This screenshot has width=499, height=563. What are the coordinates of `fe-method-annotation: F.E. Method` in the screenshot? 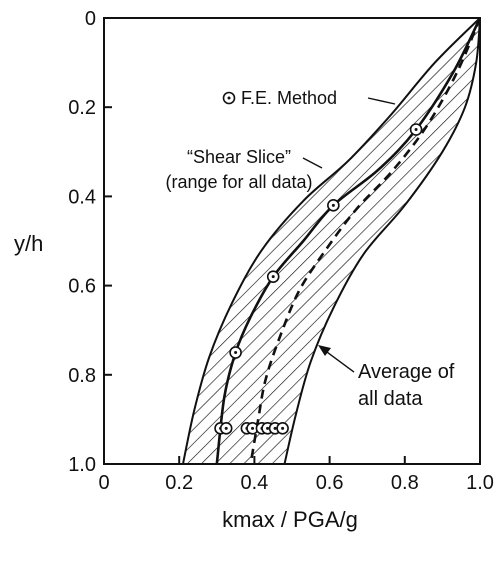 It's located at (309, 98).